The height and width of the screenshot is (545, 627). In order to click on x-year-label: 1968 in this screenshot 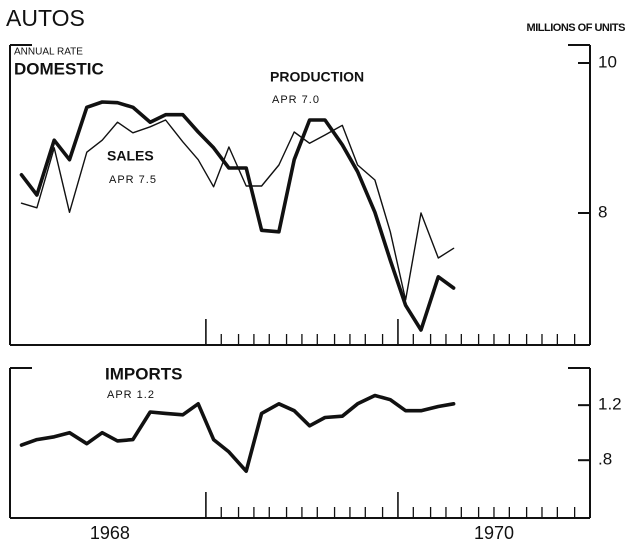, I will do `click(110, 533)`.